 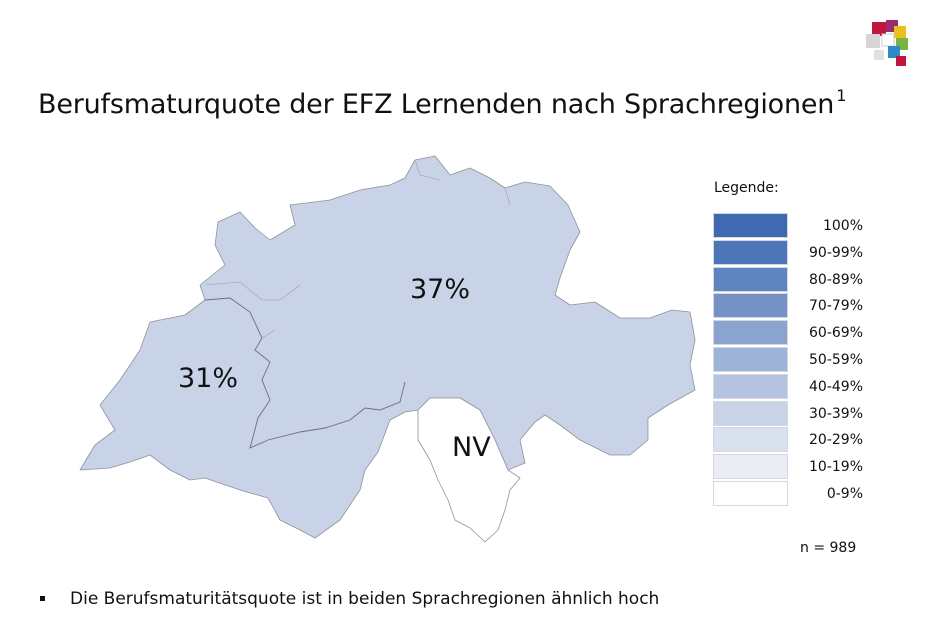 I want to click on legend-item: 60-69%, so click(x=788, y=333).